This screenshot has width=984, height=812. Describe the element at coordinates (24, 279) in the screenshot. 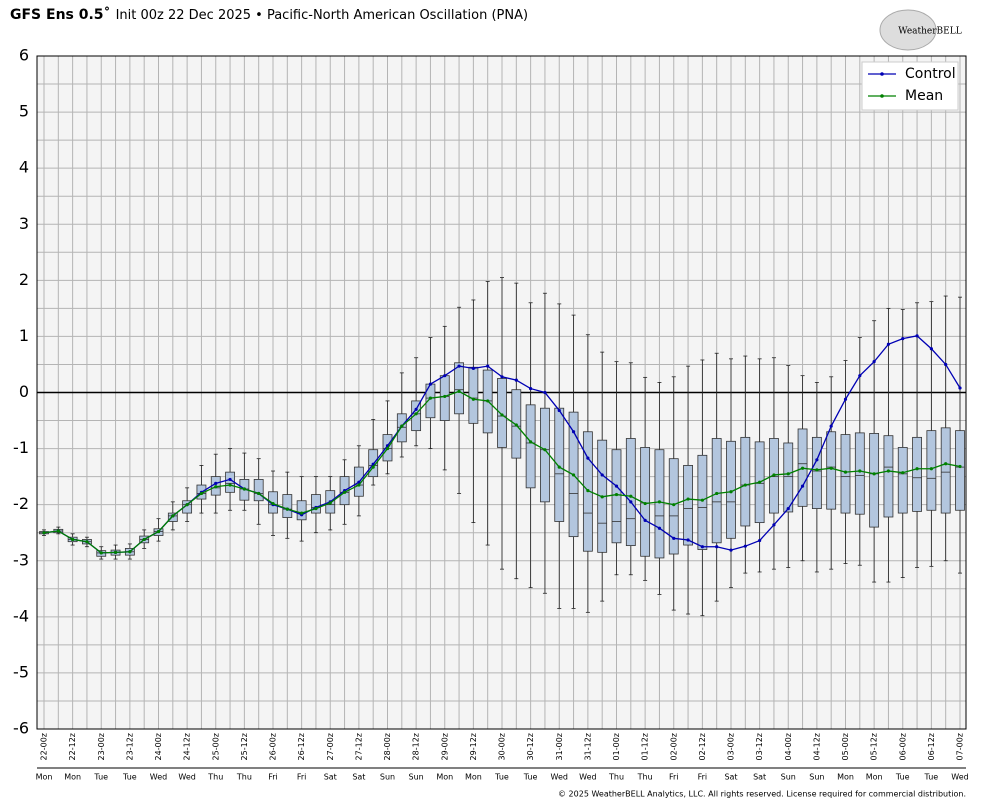

I see `y-tick-label: 2` at that location.